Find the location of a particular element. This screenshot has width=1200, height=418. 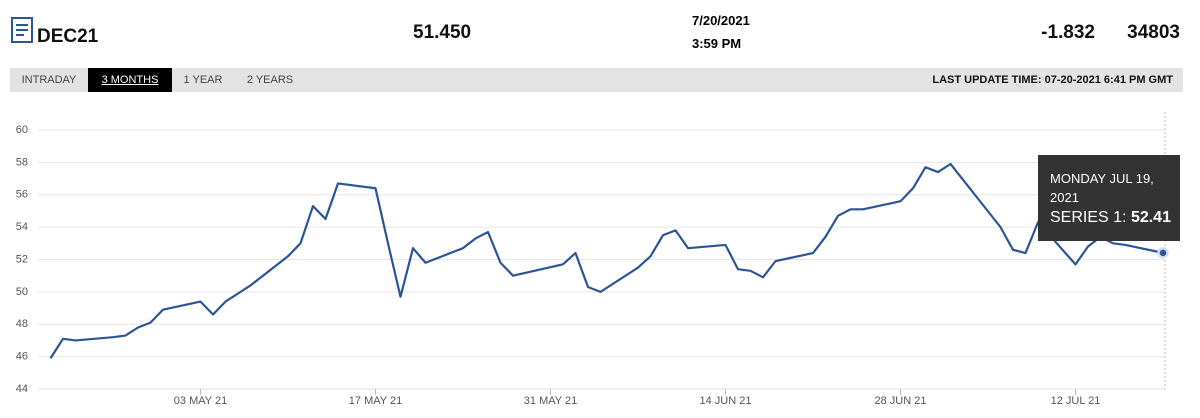

y-tick-label: 54 is located at coordinates (22, 227).